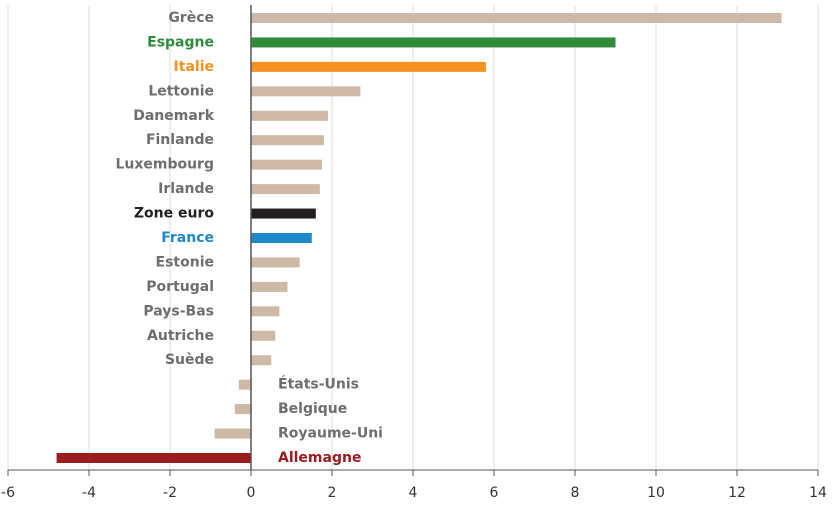 The width and height of the screenshot is (834, 509). What do you see at coordinates (318, 384) in the screenshot?
I see `category-label: États-Unis` at bounding box center [318, 384].